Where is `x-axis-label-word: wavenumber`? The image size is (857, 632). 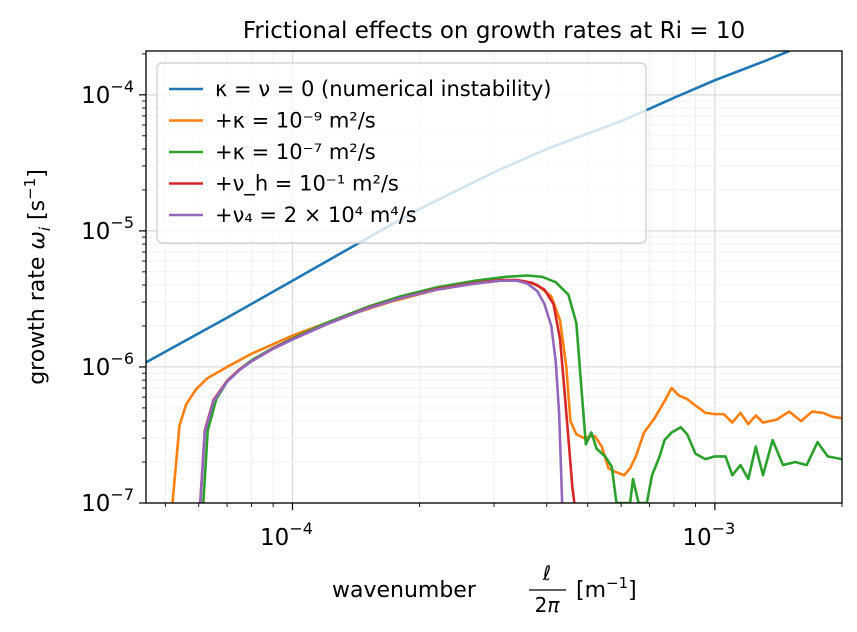
x-axis-label-word: wavenumber is located at coordinates (404, 590).